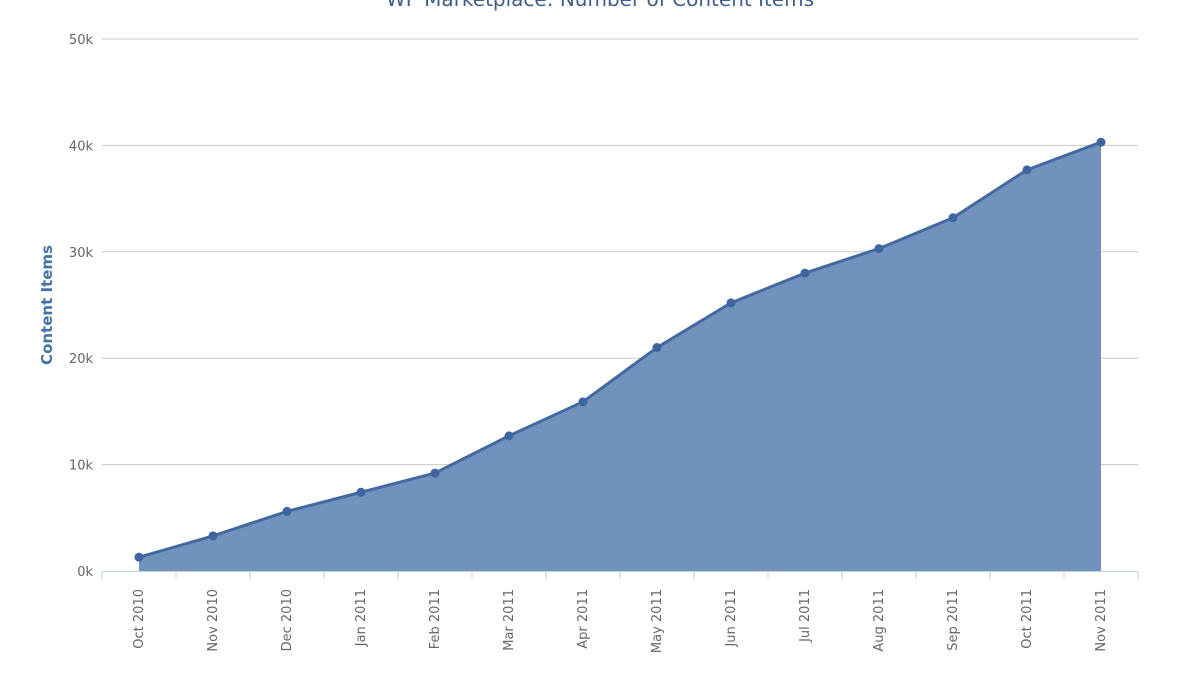  What do you see at coordinates (213, 620) in the screenshot?
I see `x-tick-label: Nov 2010` at bounding box center [213, 620].